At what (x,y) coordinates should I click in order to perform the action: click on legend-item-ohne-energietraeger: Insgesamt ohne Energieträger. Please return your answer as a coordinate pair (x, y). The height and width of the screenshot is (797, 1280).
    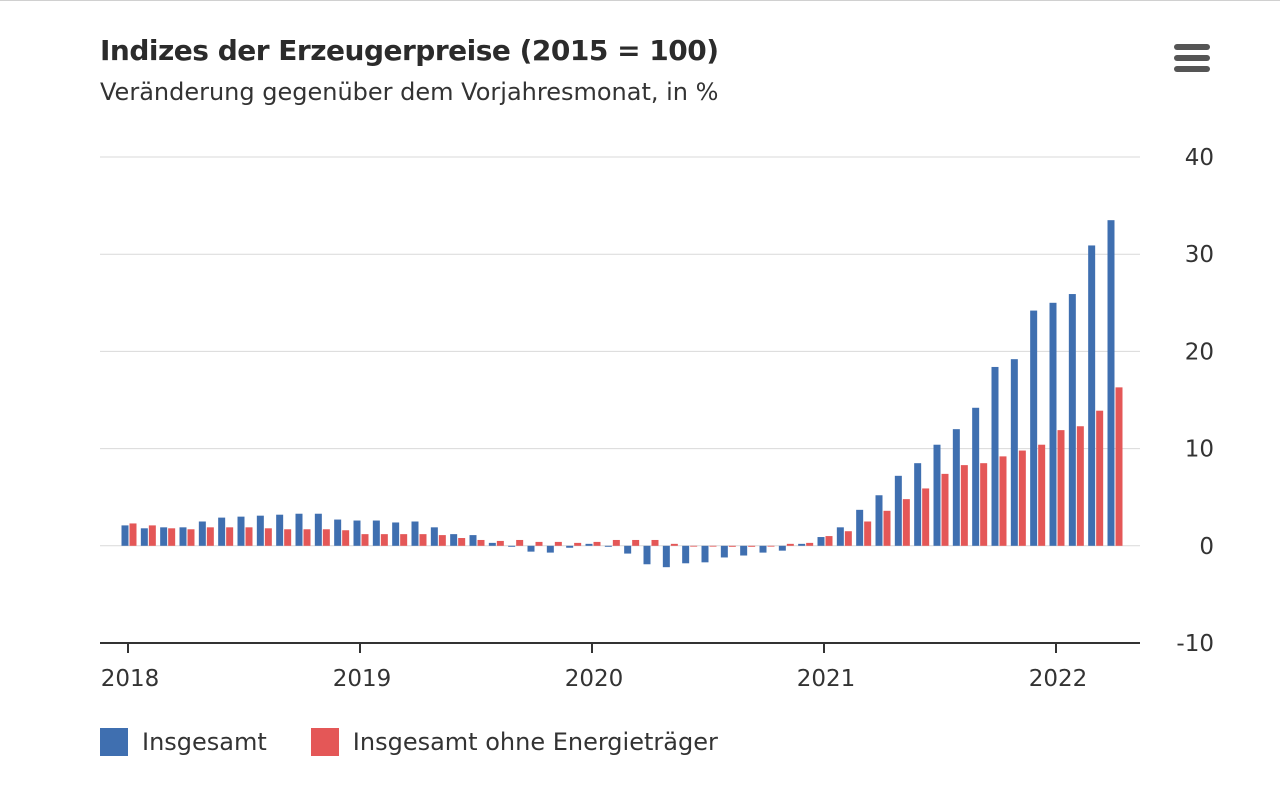
    Looking at the image, I should click on (514, 742).